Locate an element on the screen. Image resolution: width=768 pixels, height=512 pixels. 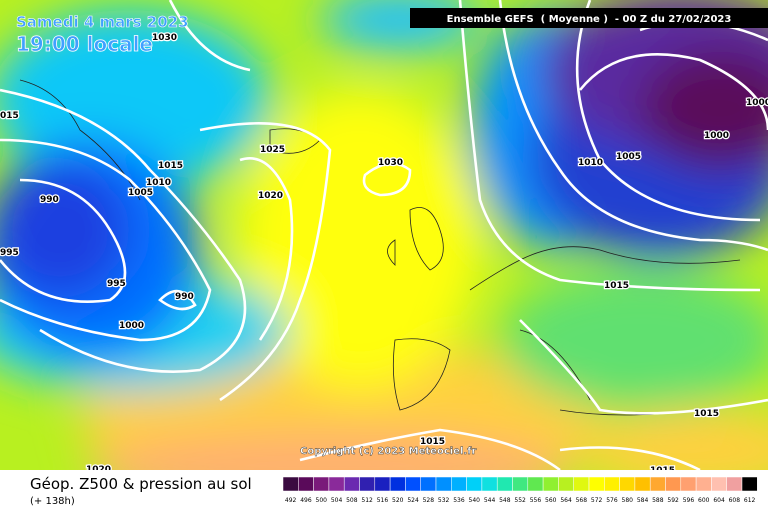
scale-label: 572 is located at coordinates (597, 500).